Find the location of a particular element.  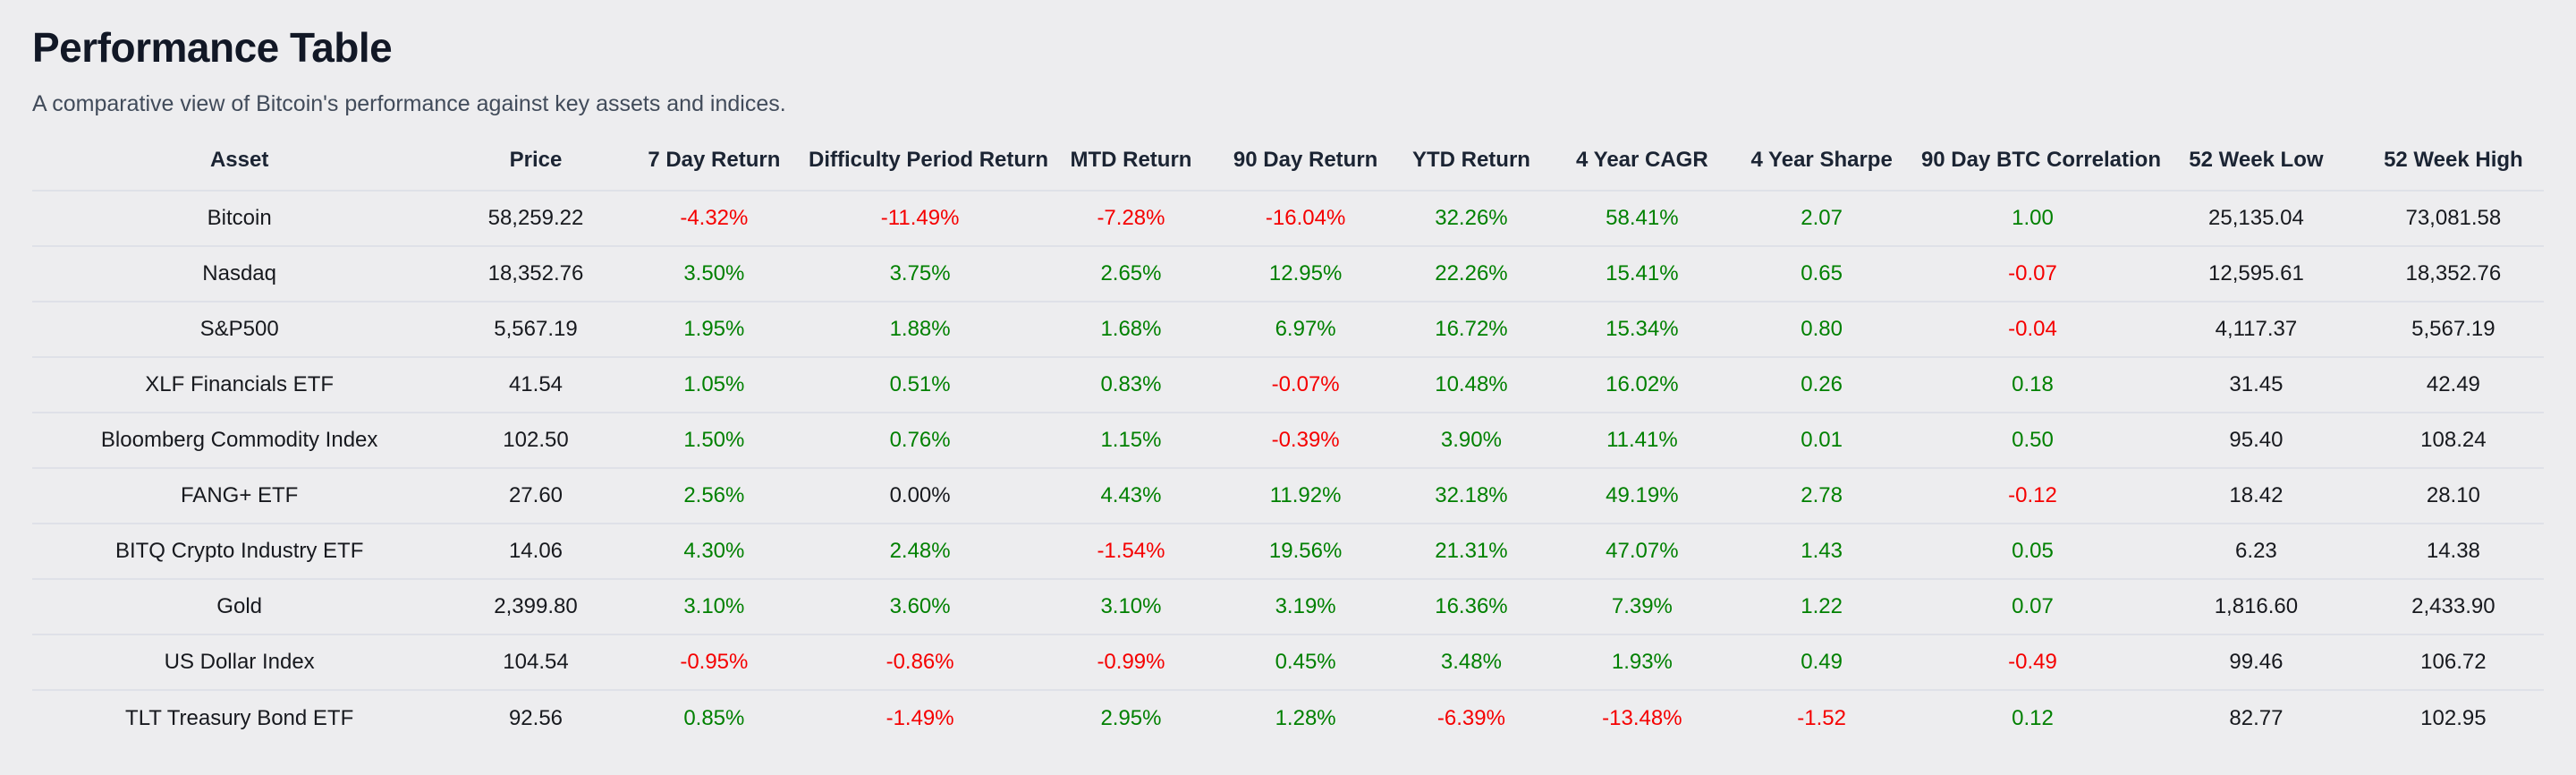

cell-4-year-sharpe: 0.01 is located at coordinates (1822, 440).